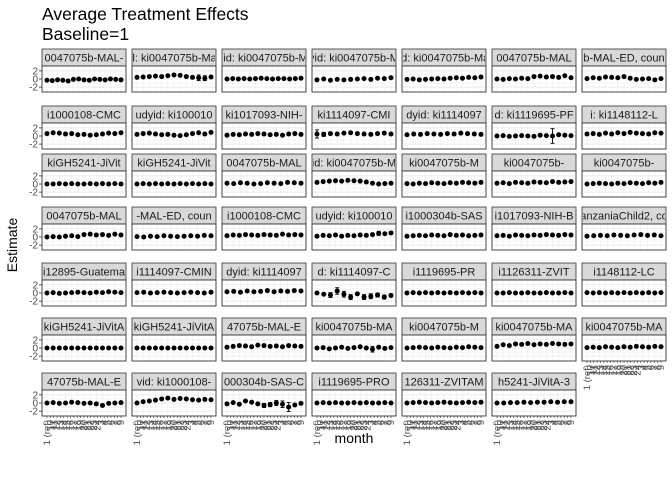  I want to click on x-tick-label: 4, so click(554, 422).